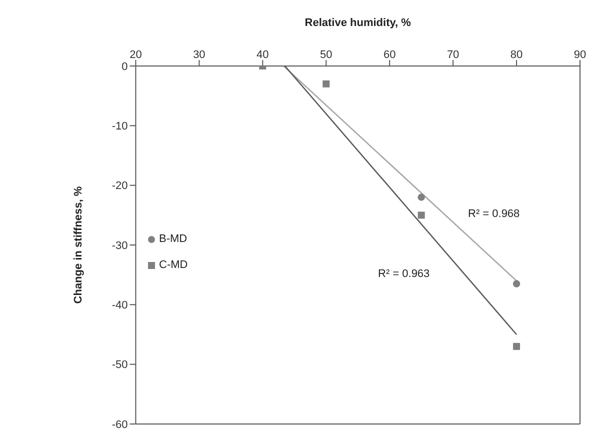 The height and width of the screenshot is (438, 598). What do you see at coordinates (389, 55) in the screenshot?
I see `x-tick-label: 60` at bounding box center [389, 55].